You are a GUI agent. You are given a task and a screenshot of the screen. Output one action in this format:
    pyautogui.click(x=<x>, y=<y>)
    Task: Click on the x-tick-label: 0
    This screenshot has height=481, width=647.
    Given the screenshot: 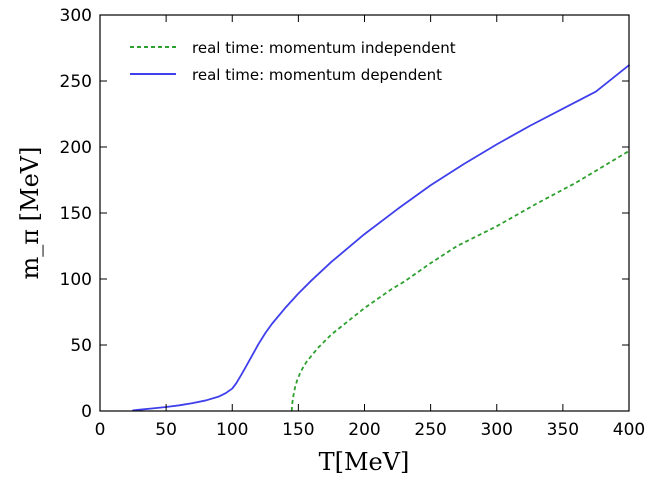 What is the action you would take?
    pyautogui.click(x=100, y=430)
    